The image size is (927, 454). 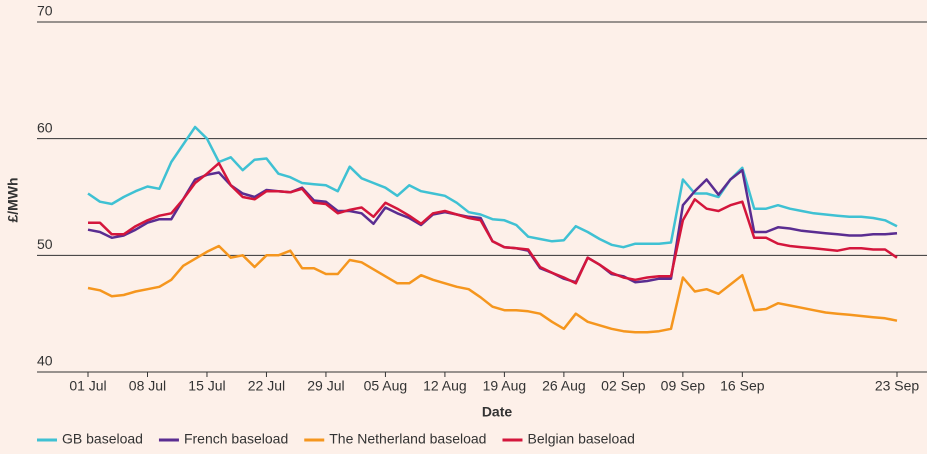 I want to click on y-tick-label: 60, so click(x=45, y=127).